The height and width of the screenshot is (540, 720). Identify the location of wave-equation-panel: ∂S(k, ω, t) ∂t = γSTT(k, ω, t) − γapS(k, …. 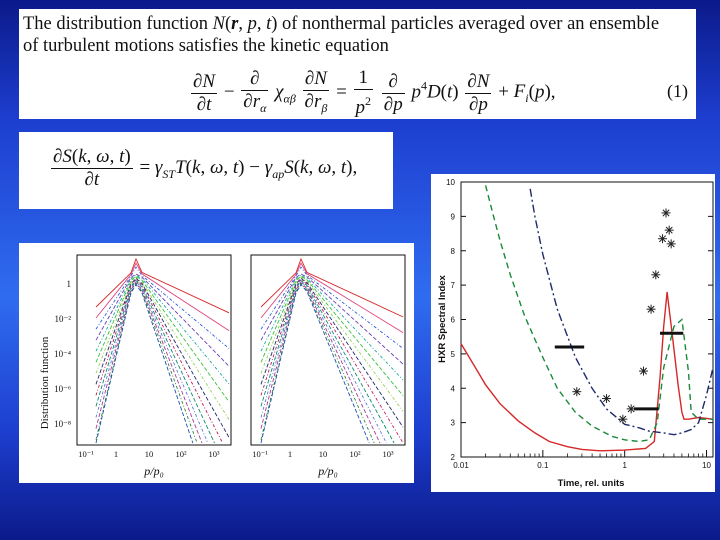
(206, 170).